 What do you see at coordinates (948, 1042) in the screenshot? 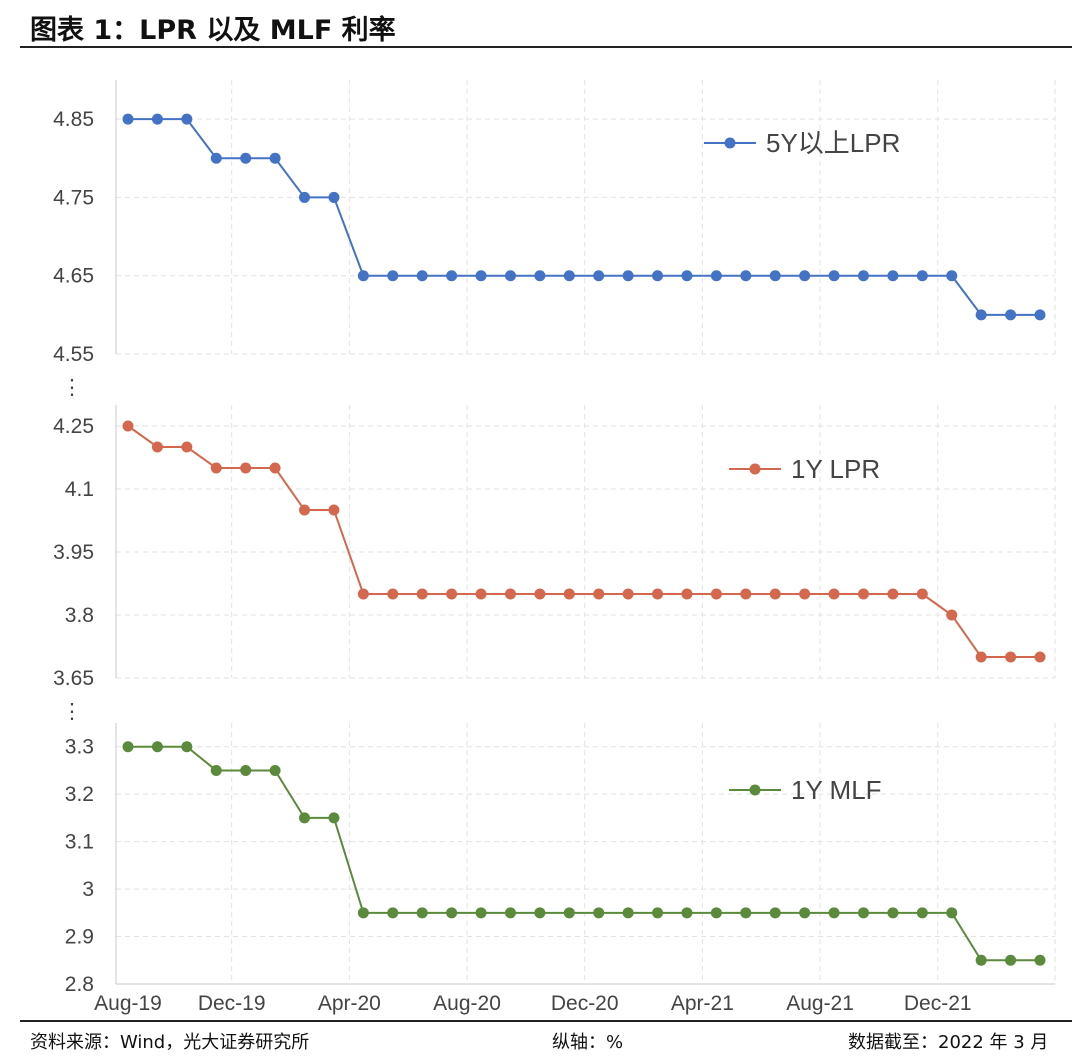
I see `data-date-note: 数据截至：2022 年 3 月` at bounding box center [948, 1042].